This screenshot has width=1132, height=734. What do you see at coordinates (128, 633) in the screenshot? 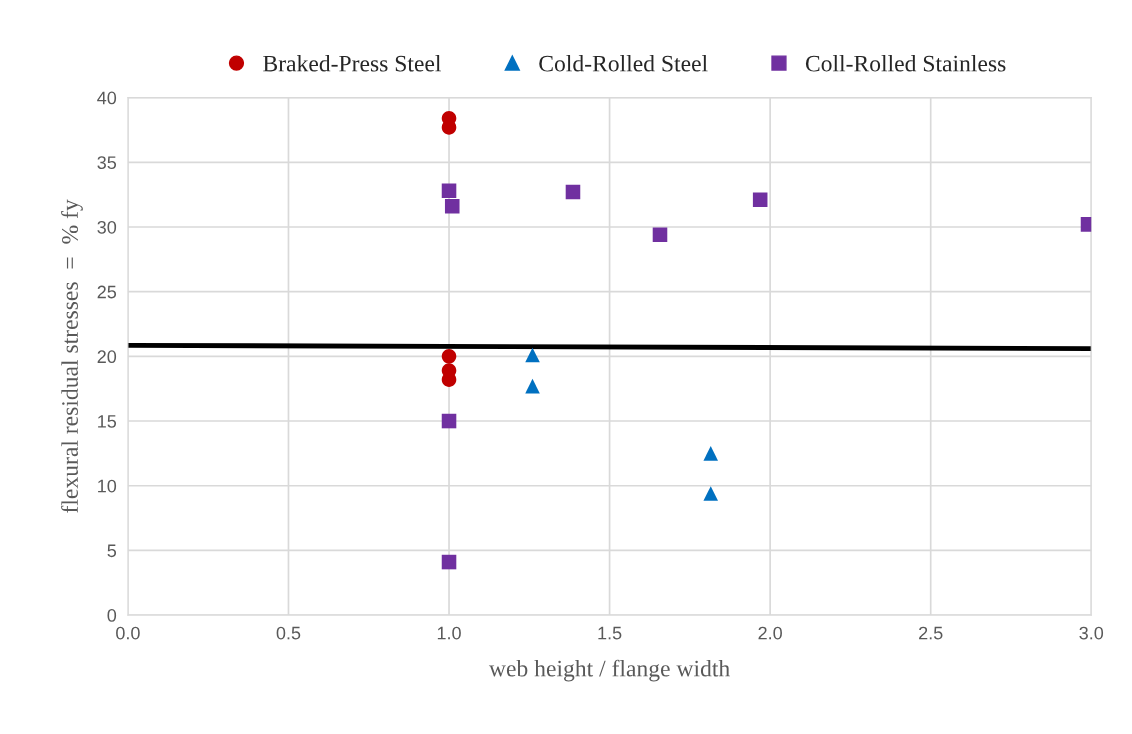
I see `x-tick-label: 0.0` at bounding box center [128, 633].